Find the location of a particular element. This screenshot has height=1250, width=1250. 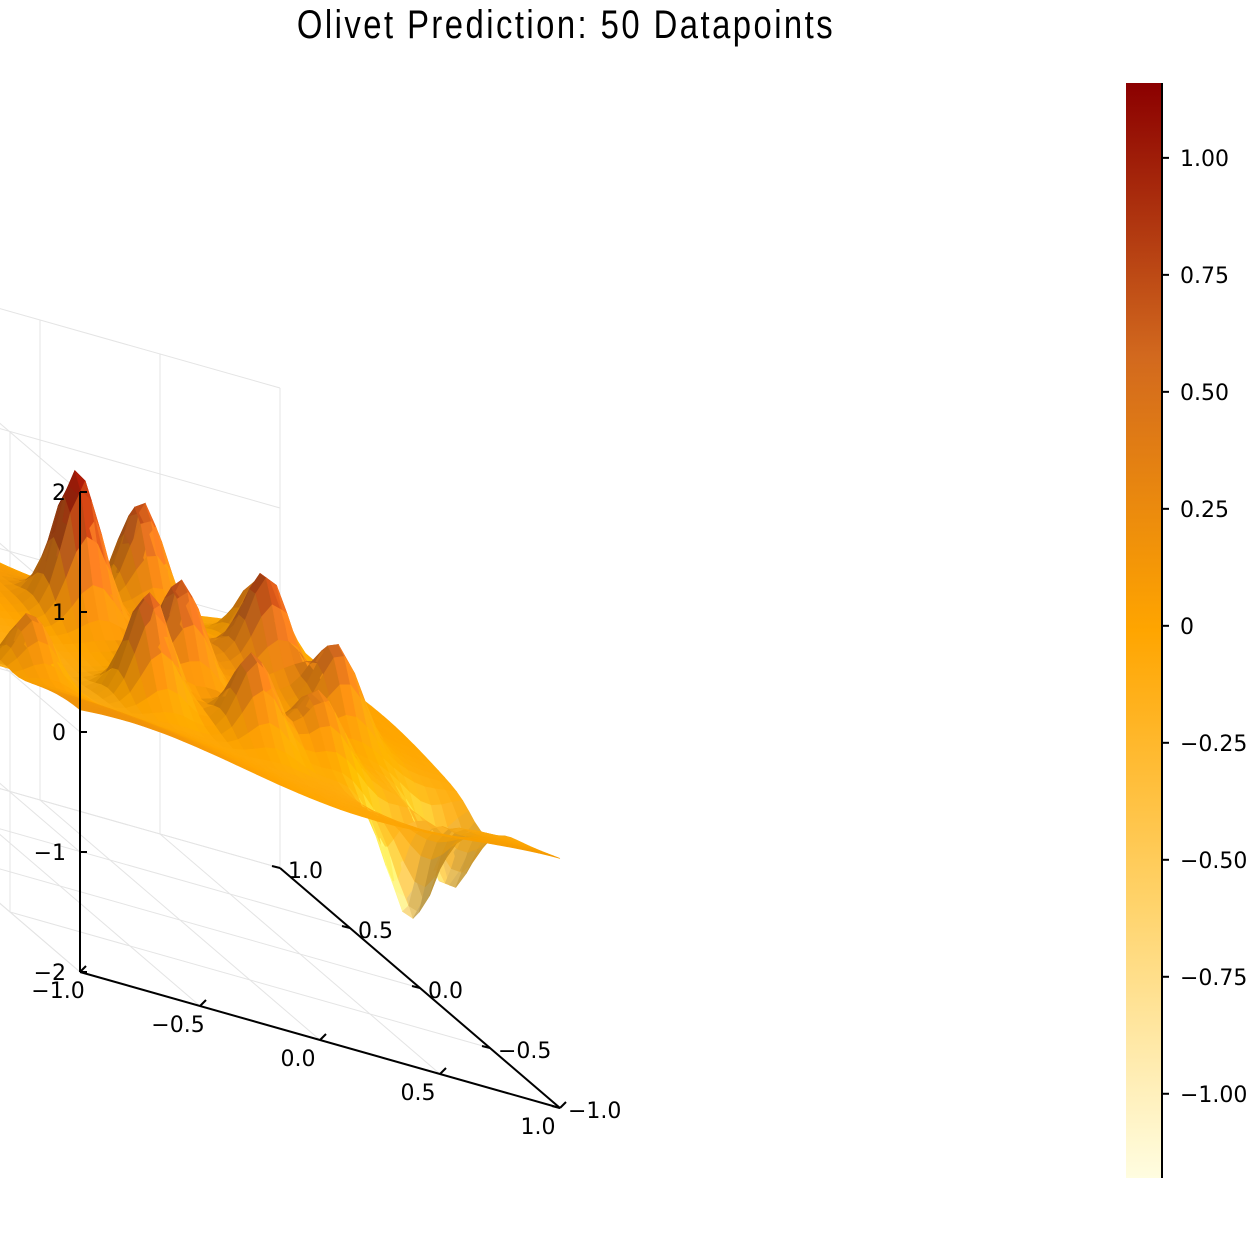

colorbar-gradient is located at coordinates (1144, 630).